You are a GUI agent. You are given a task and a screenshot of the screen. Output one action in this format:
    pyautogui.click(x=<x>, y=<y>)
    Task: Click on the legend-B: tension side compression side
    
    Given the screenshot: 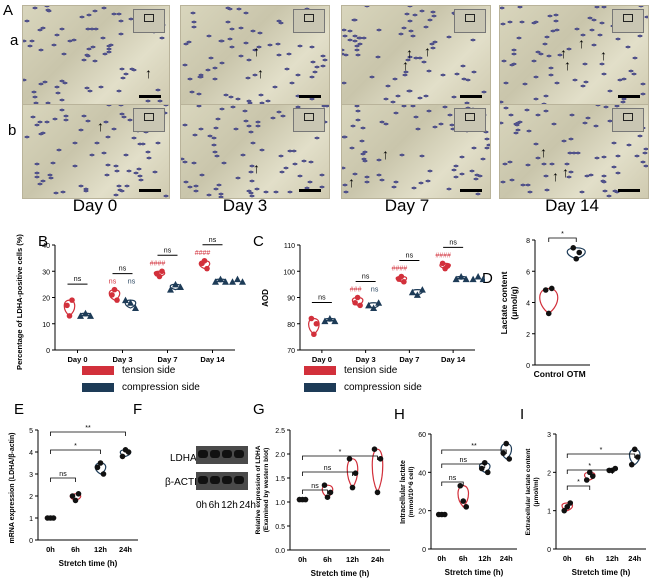 What is the action you would take?
    pyautogui.click(x=141, y=379)
    